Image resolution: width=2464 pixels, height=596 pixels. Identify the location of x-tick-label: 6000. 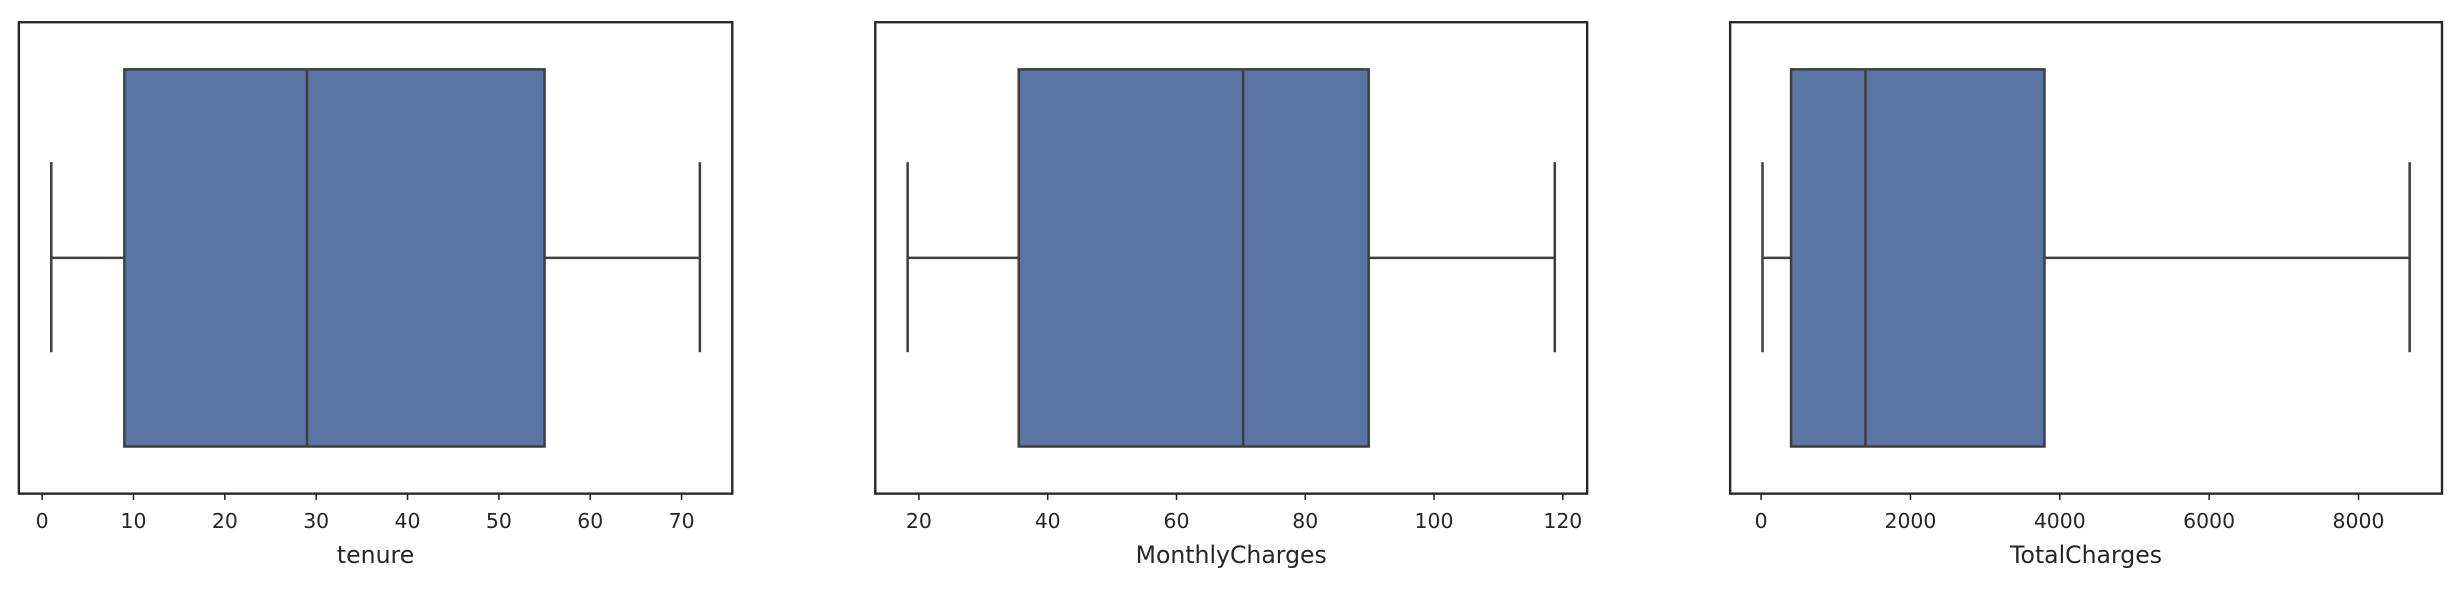
(2209, 521).